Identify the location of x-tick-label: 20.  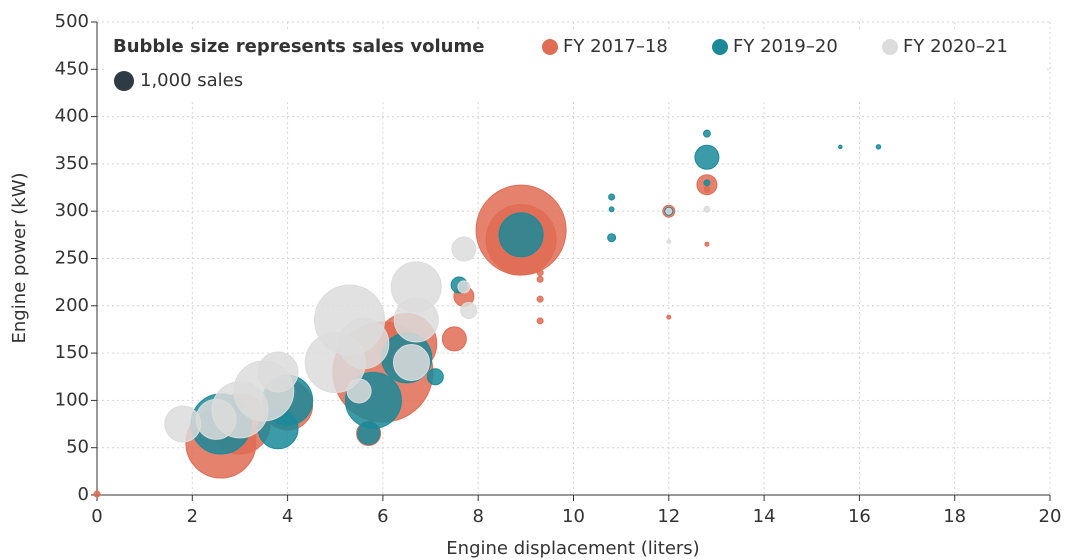
(1050, 516).